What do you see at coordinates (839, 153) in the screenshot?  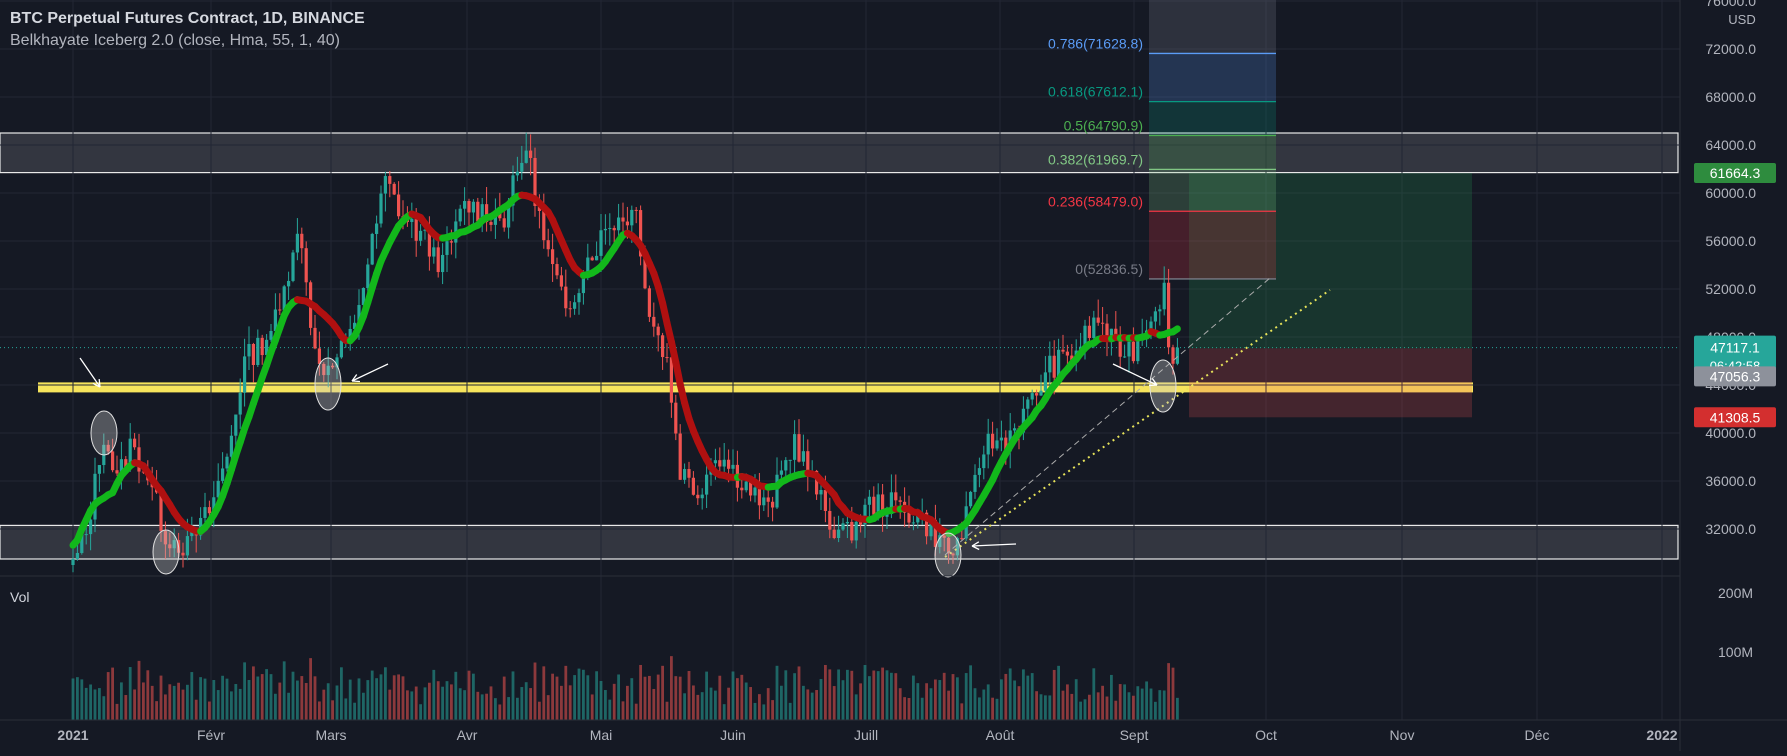 I see `resistance-zone` at bounding box center [839, 153].